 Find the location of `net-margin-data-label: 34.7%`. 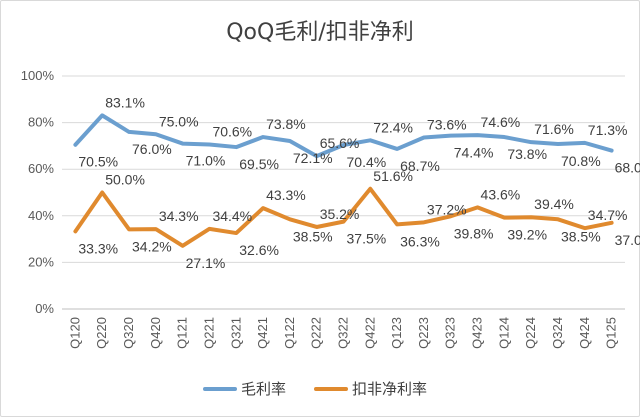

net-margin-data-label: 34.7% is located at coordinates (608, 215).